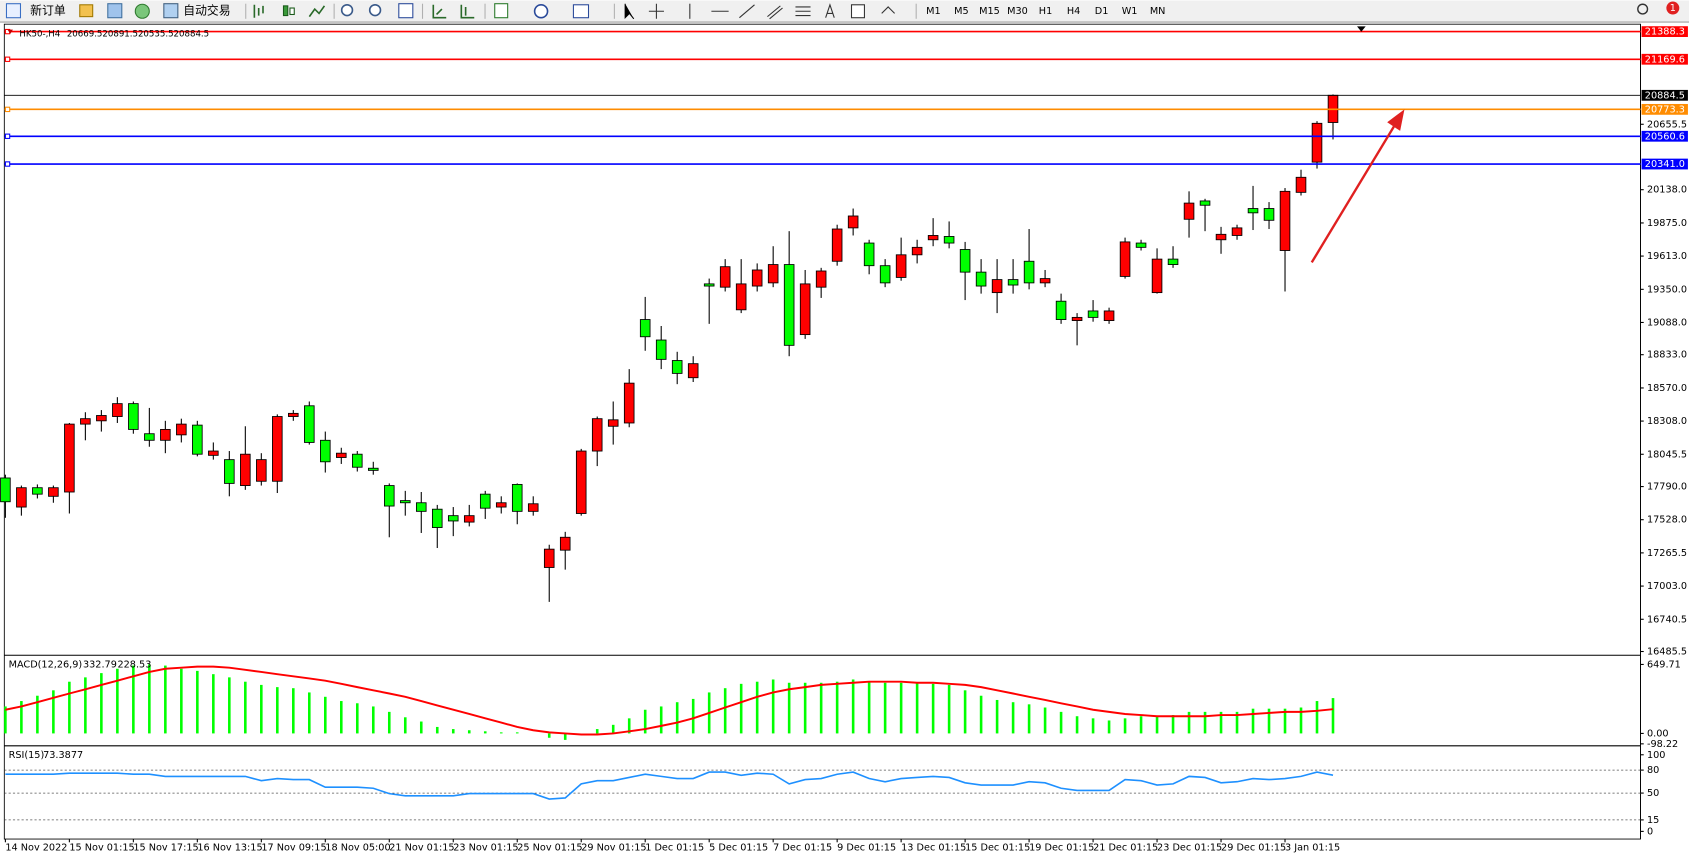 The height and width of the screenshot is (860, 1689). What do you see at coordinates (285, 11) in the screenshot?
I see `candle-chart-icon` at bounding box center [285, 11].